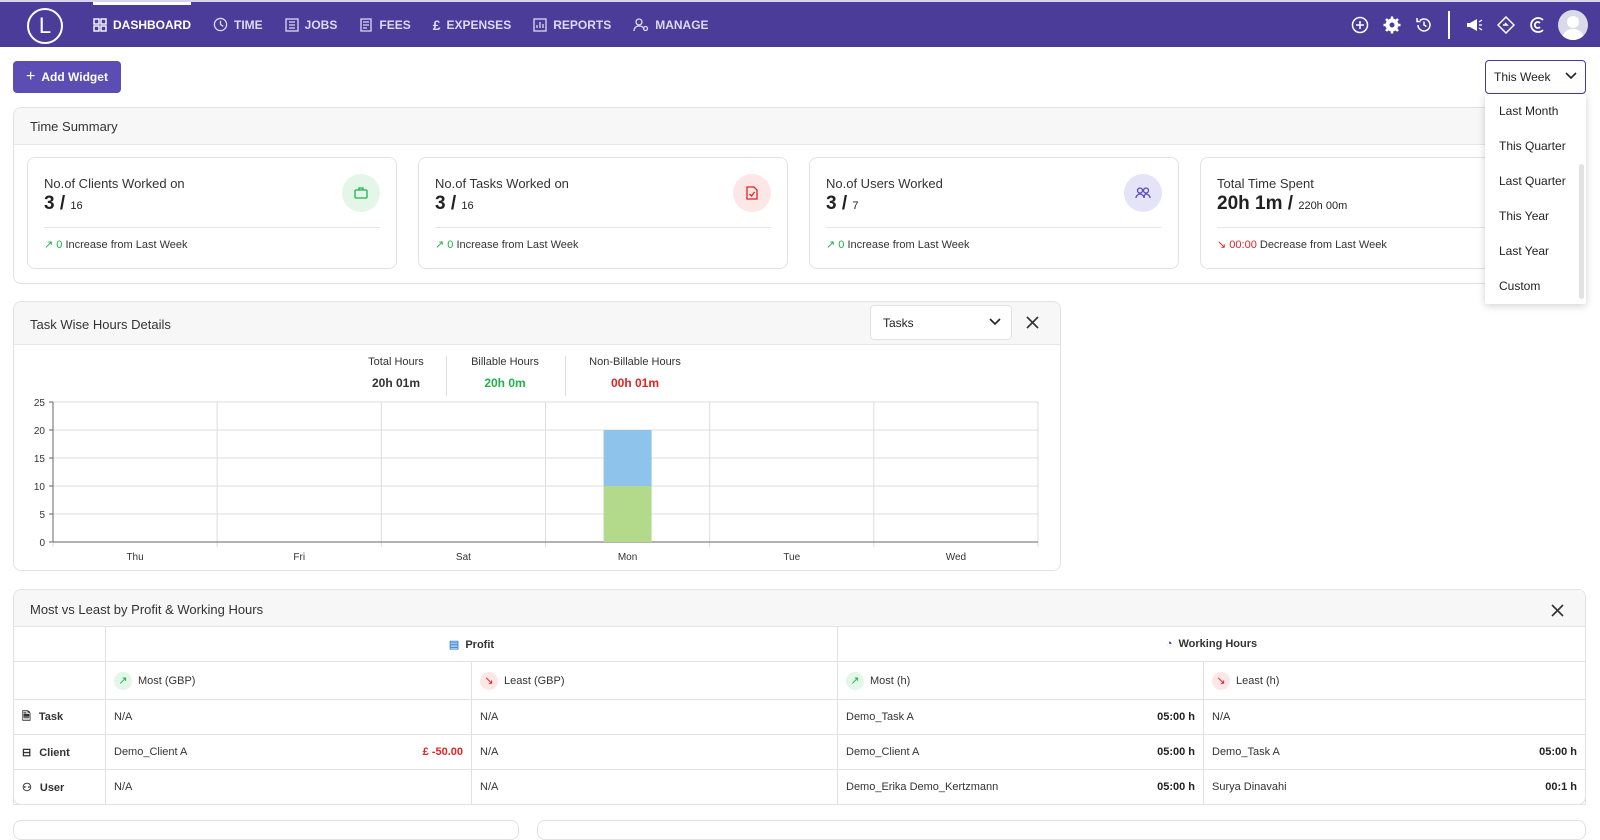 The image size is (1600, 840). I want to click on table-cell: Demo_Client A 05:00 h, so click(1020, 752).